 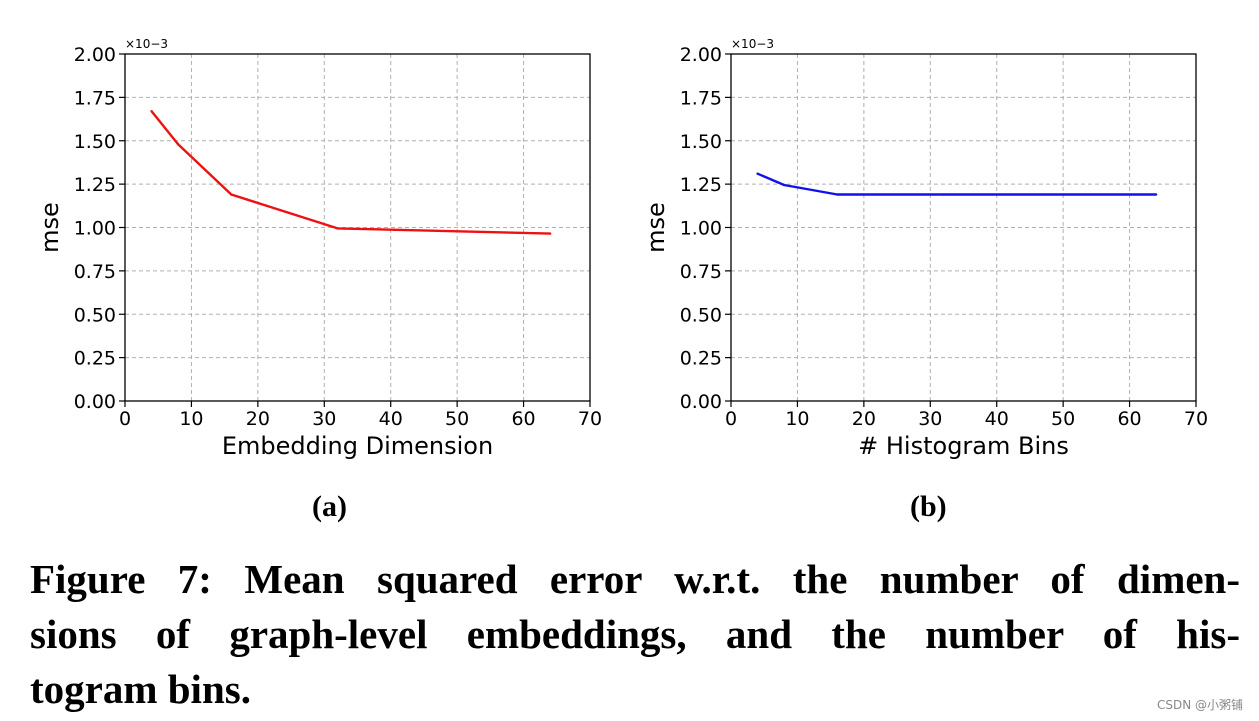 What do you see at coordinates (140, 689) in the screenshot?
I see `caption-line-3: togram bins.` at bounding box center [140, 689].